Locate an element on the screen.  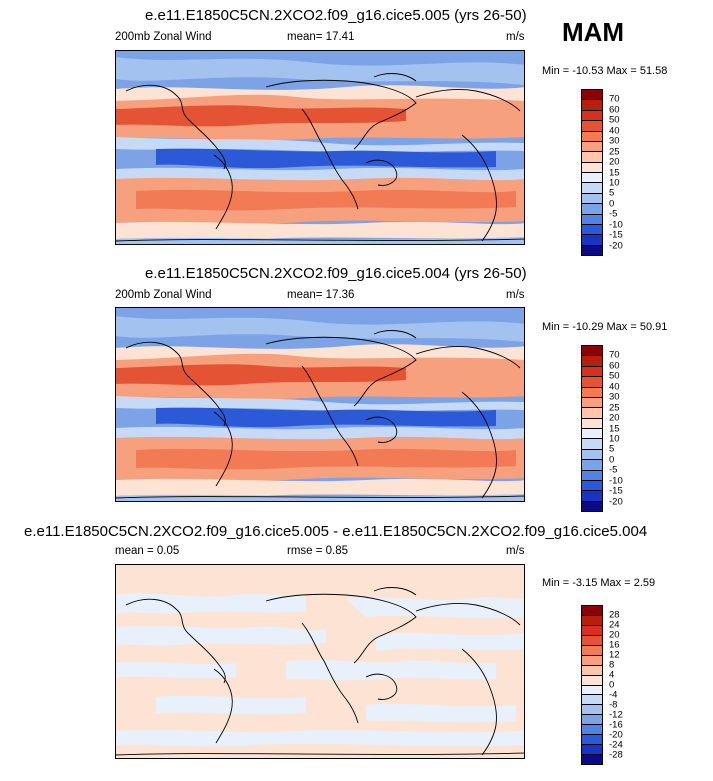
colorbar-tick-label: -16 is located at coordinates (616, 725).